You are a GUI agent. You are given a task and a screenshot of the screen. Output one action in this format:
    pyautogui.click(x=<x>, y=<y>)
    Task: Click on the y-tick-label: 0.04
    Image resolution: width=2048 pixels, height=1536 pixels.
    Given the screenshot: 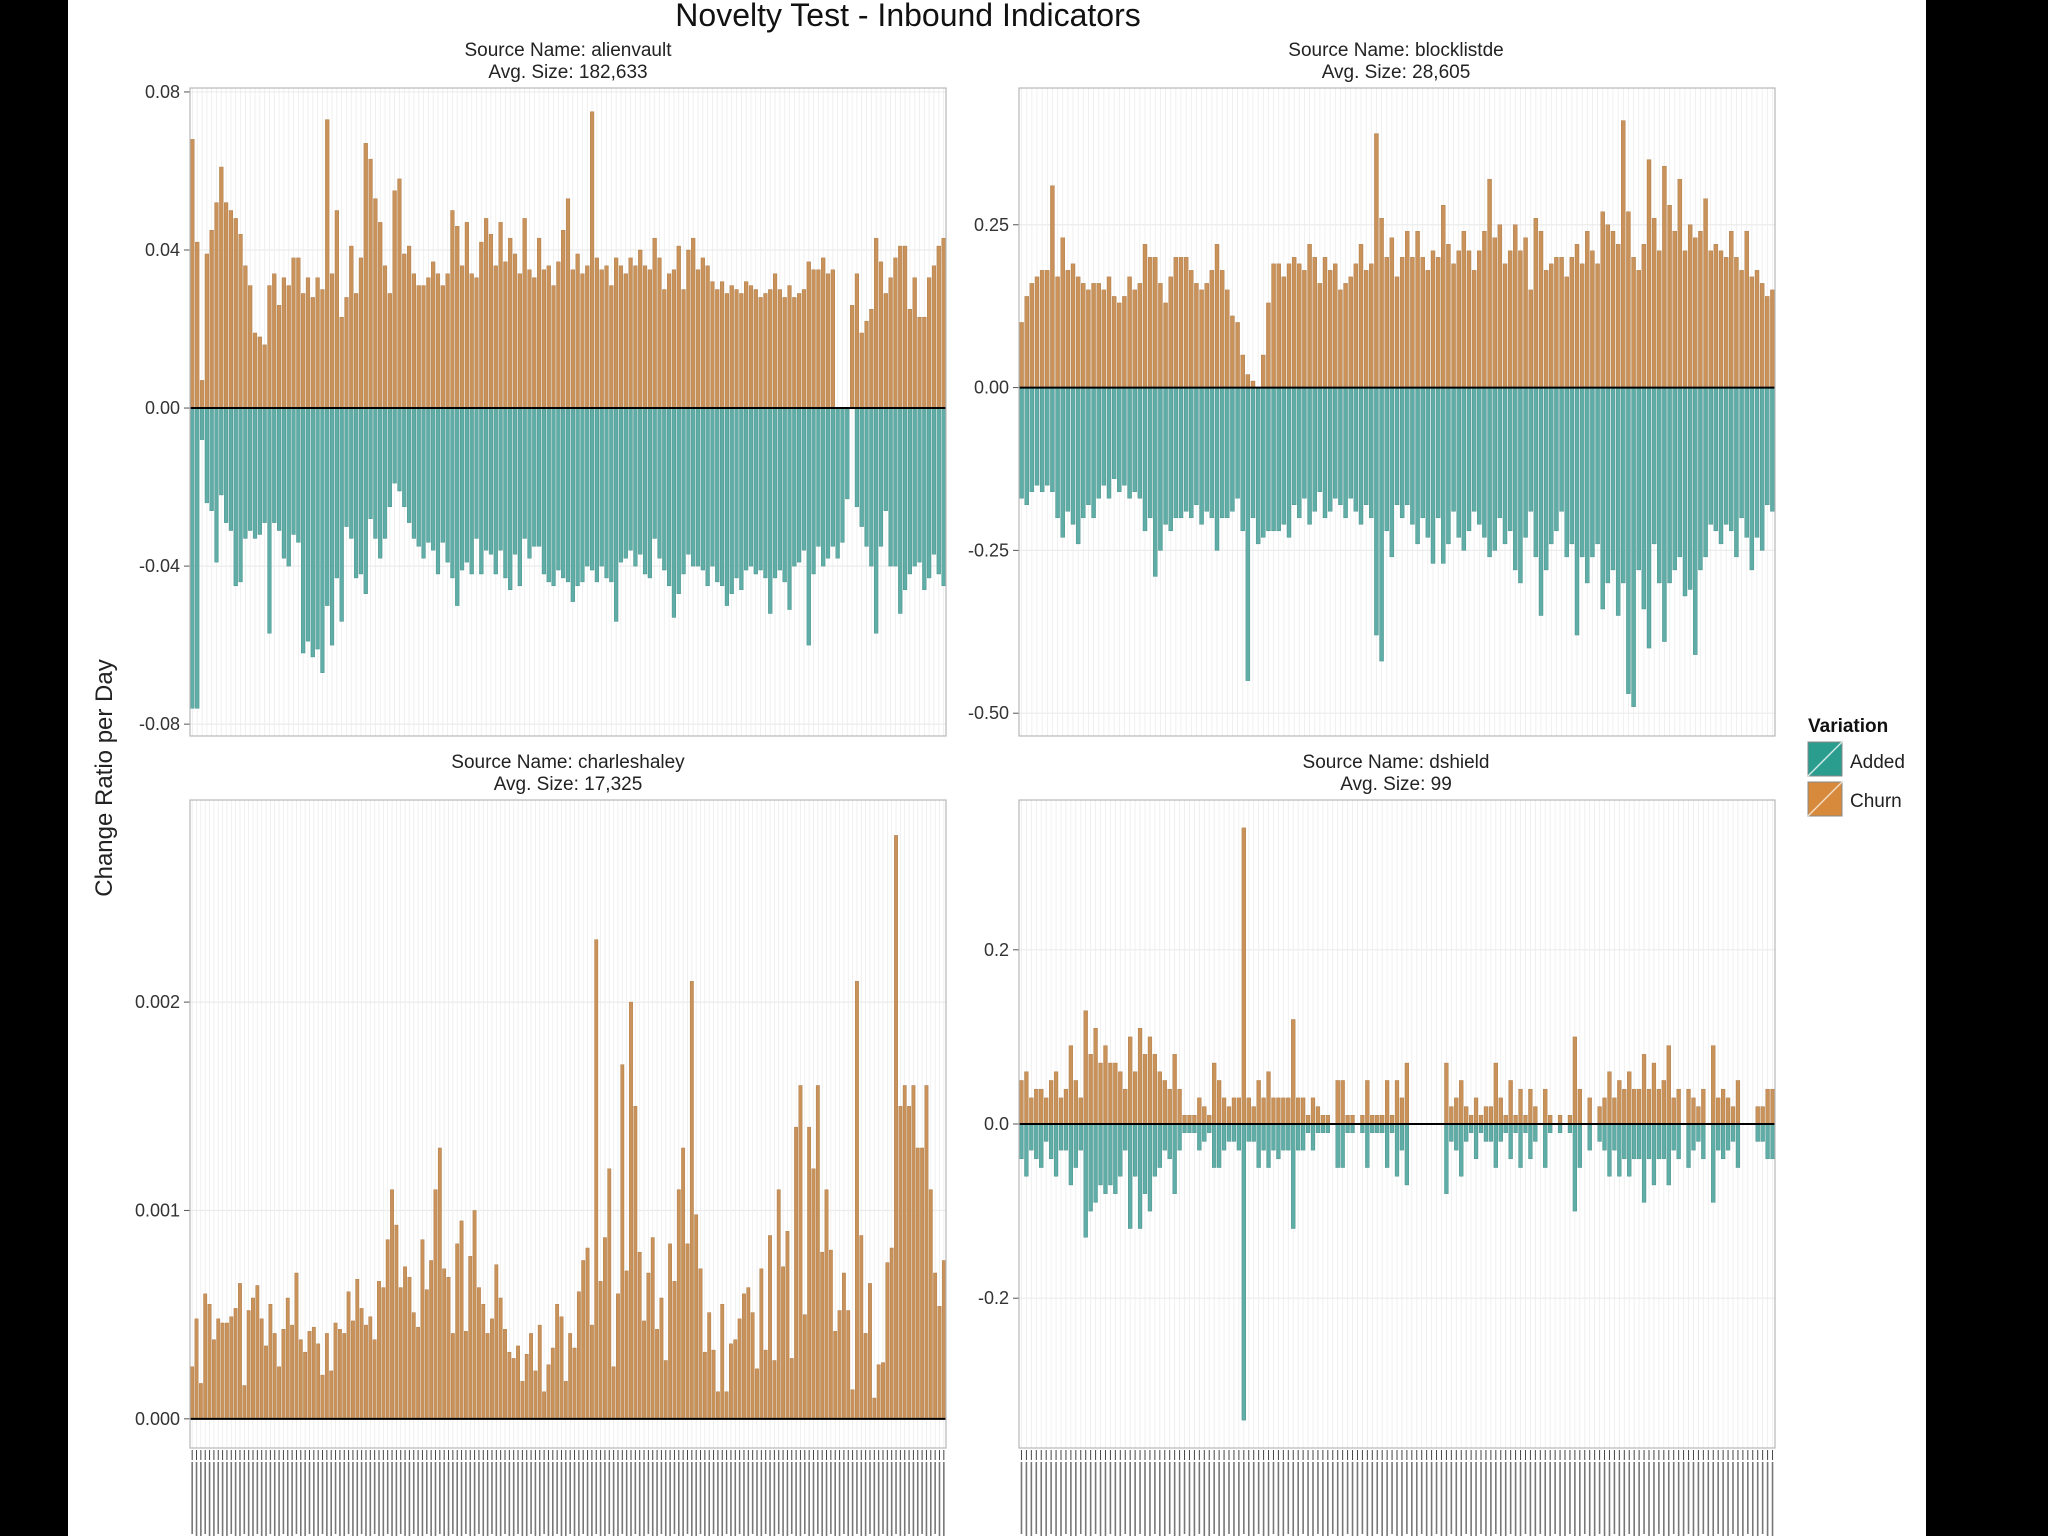 What is the action you would take?
    pyautogui.click(x=162, y=250)
    